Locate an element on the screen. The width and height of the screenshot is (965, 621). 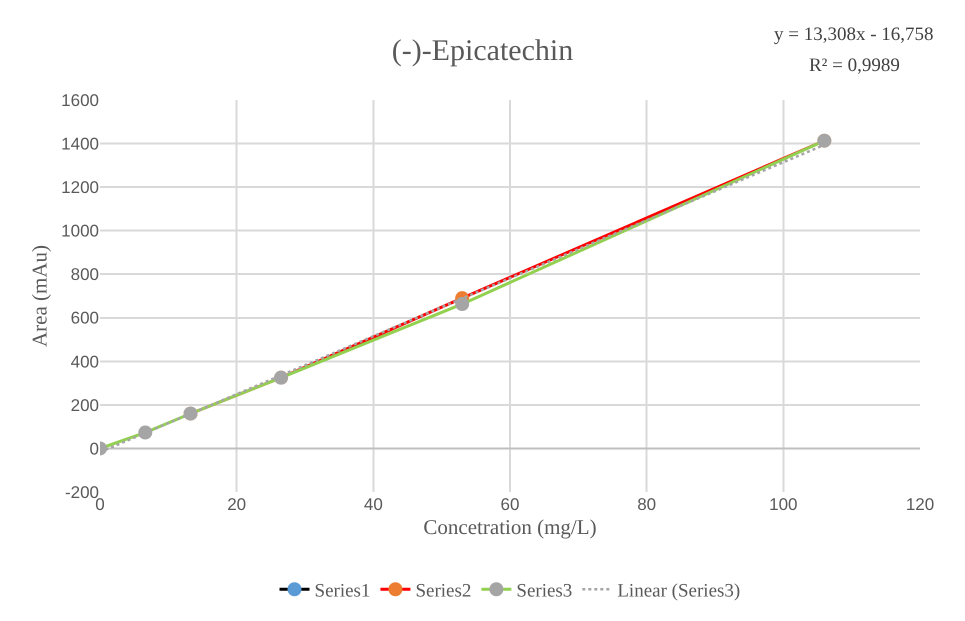
x-tick-label: 60 is located at coordinates (510, 504).